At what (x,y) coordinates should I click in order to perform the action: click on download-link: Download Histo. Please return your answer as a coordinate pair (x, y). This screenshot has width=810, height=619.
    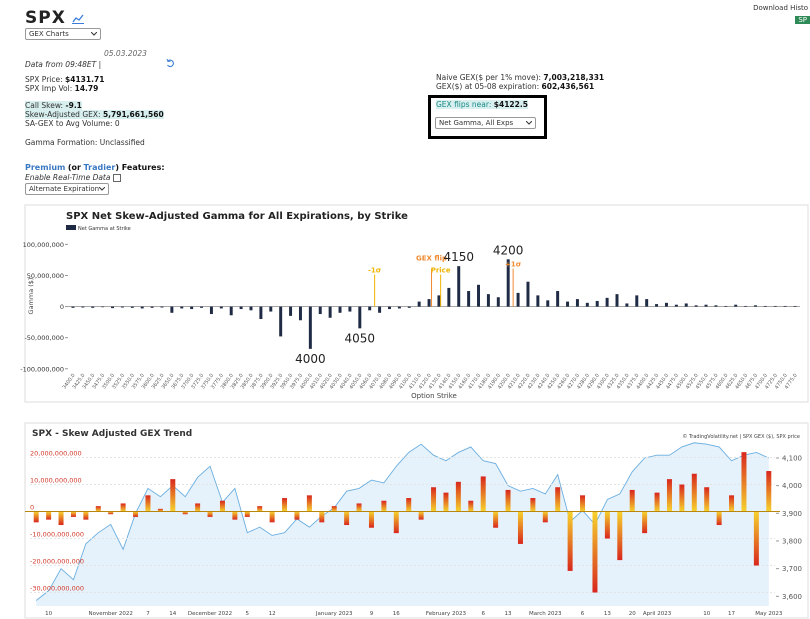
    Looking at the image, I should click on (780, 8).